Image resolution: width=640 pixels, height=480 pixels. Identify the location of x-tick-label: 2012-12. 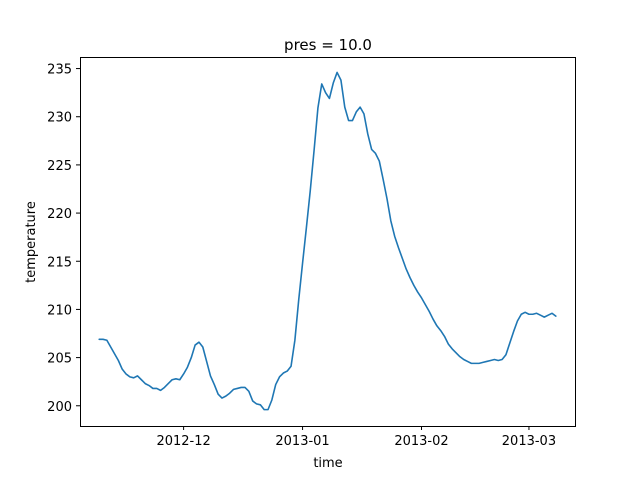
(183, 441).